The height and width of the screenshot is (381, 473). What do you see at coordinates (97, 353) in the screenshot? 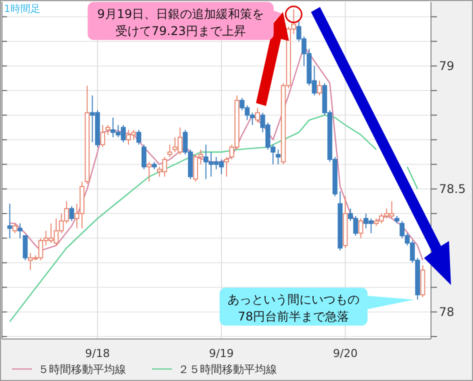
I see `x-tick-label: 9/18` at bounding box center [97, 353].